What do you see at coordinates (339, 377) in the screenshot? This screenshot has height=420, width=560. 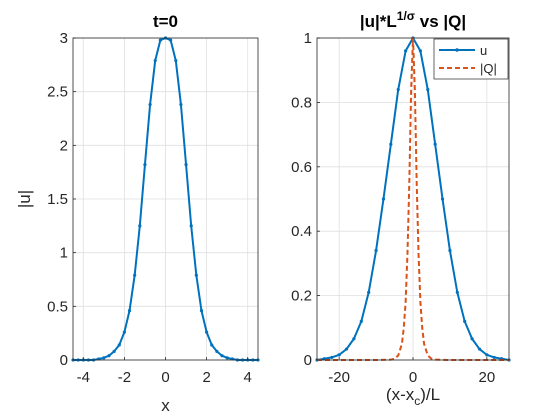 I see `x-tick-label: -20` at bounding box center [339, 377].